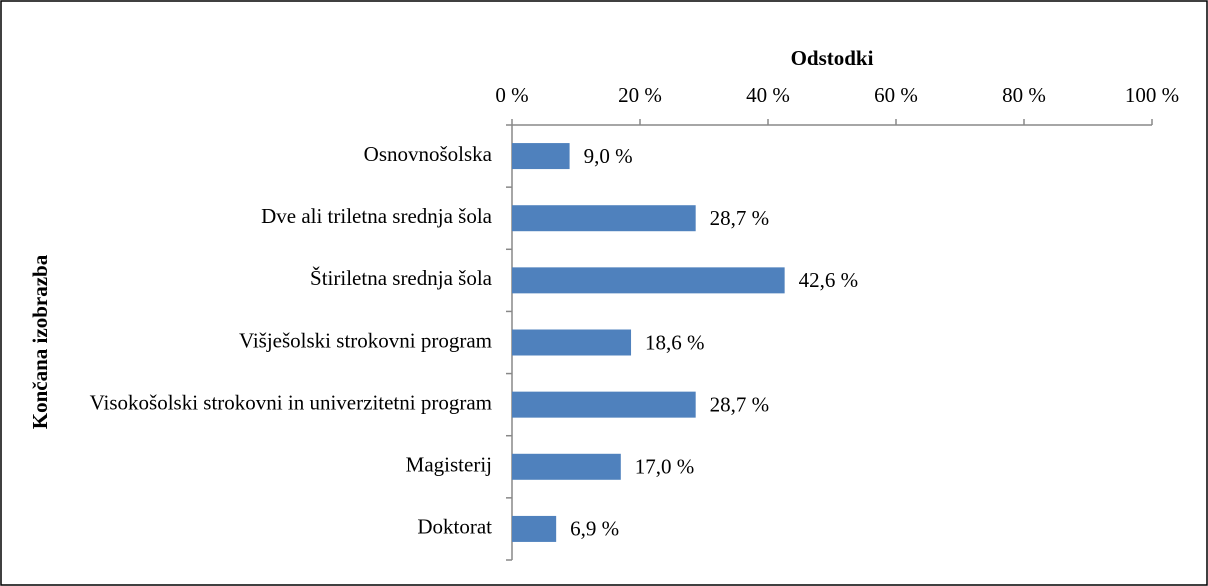 The image size is (1208, 586). What do you see at coordinates (896, 95) in the screenshot?
I see `x-tick-label: 60 %` at bounding box center [896, 95].